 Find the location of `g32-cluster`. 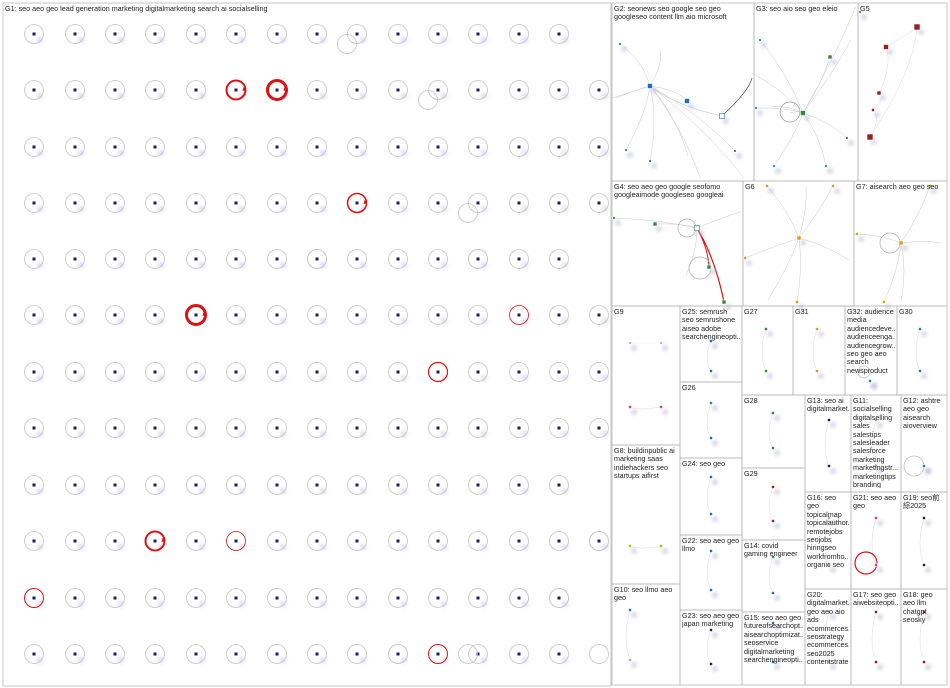

g32-cluster is located at coordinates (867, 377).